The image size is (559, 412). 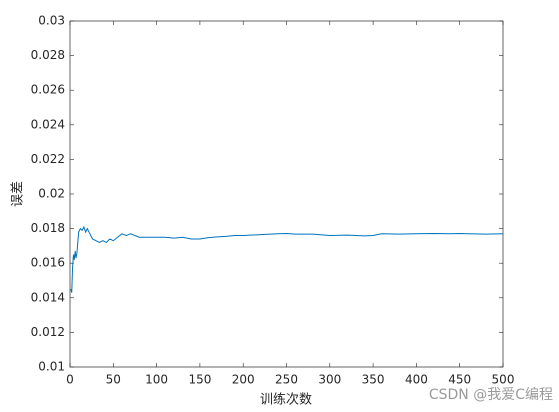 I want to click on y-tick-label: 0.014, so click(x=48, y=297).